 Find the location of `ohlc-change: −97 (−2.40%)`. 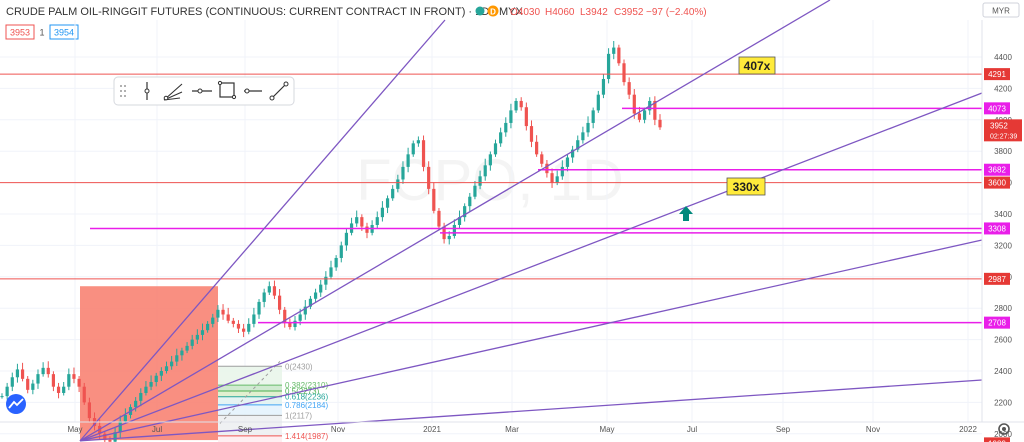

ohlc-change: −97 (−2.40%) is located at coordinates (676, 12).